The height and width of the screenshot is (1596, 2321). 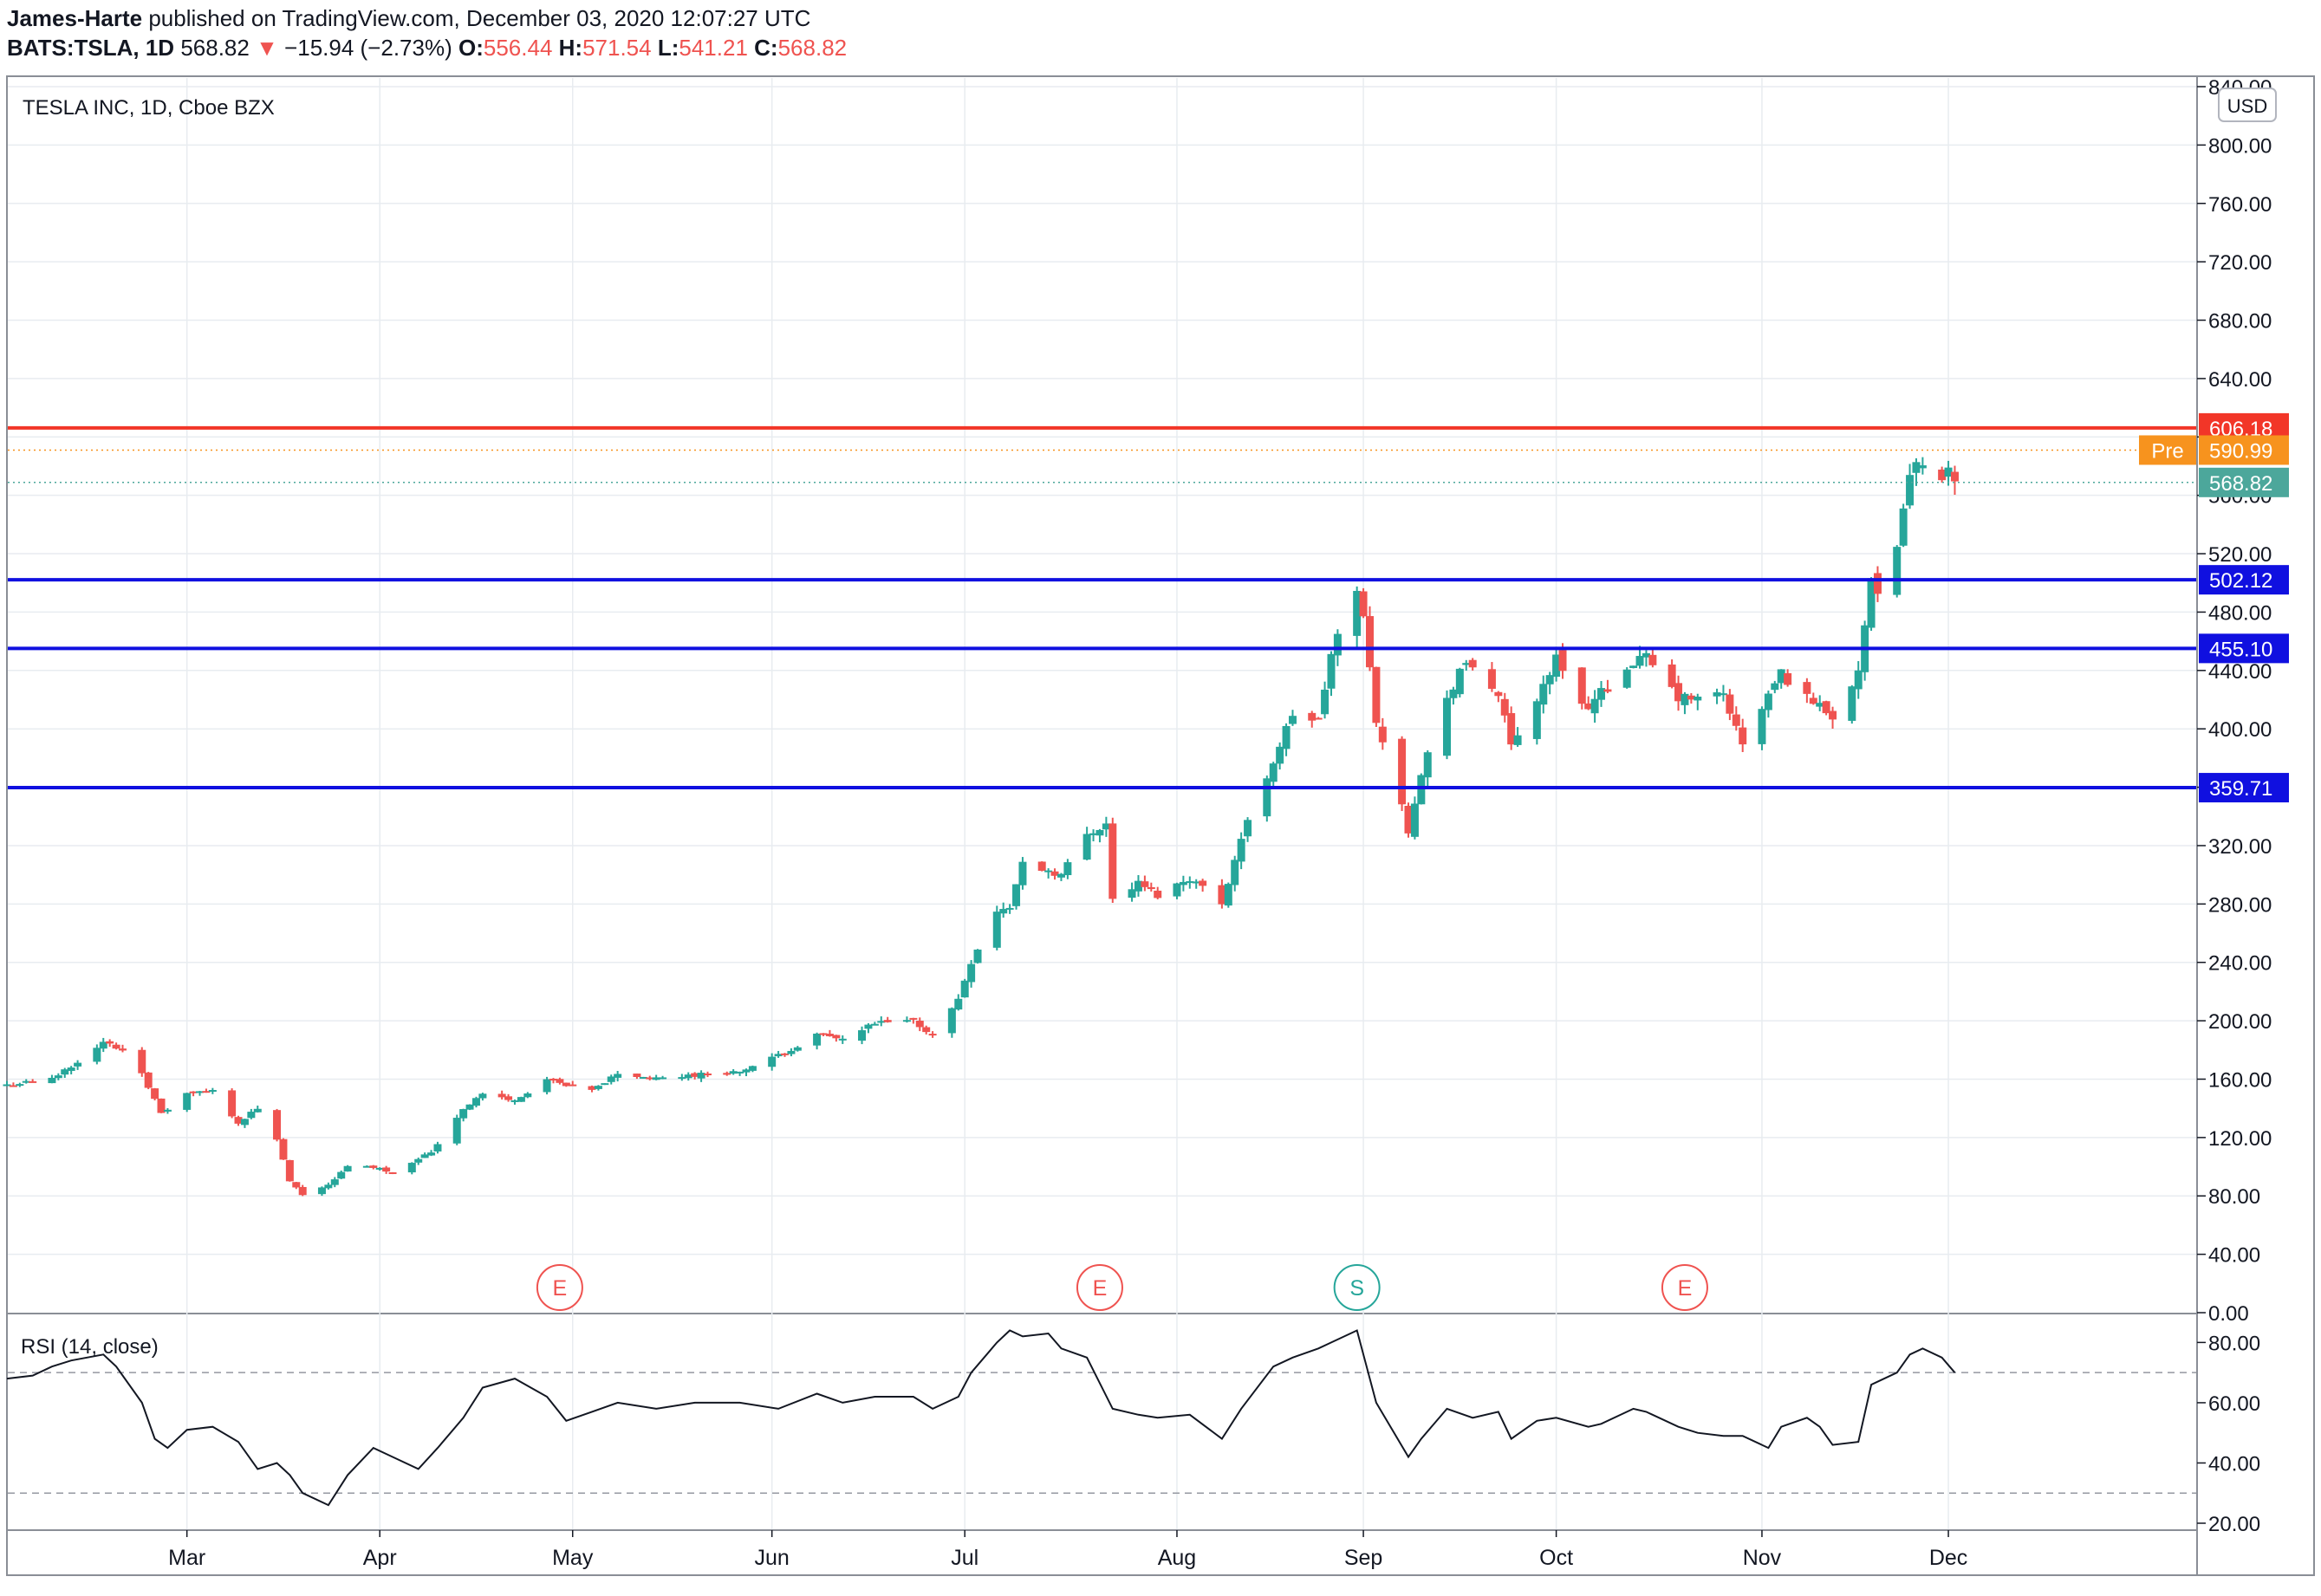 What do you see at coordinates (2255, 825) in the screenshot?
I see `price-axis-frame` at bounding box center [2255, 825].